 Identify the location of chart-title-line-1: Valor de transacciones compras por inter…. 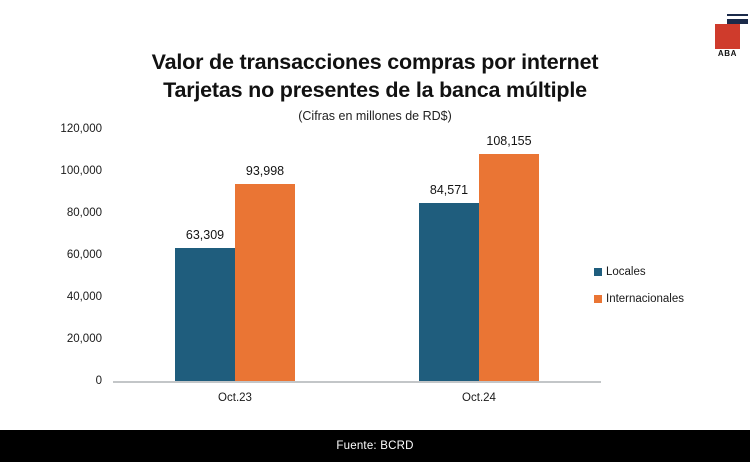
(375, 62).